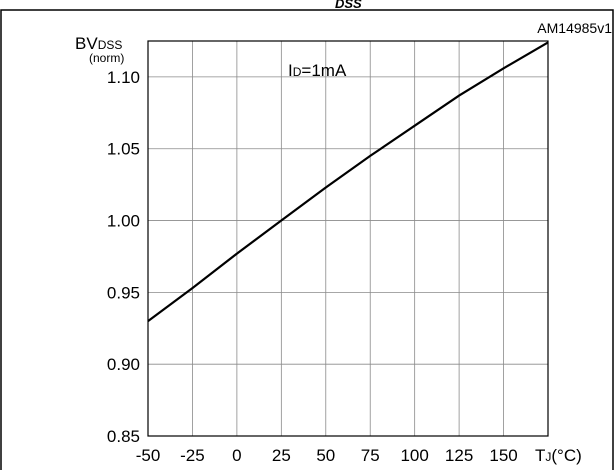 This screenshot has width=615, height=470. Describe the element at coordinates (236, 455) in the screenshot. I see `x-tick-label: 0` at that location.